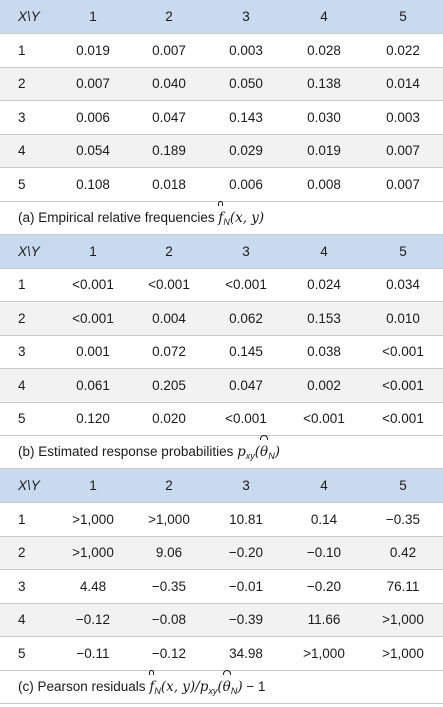 This screenshot has width=443, height=707. What do you see at coordinates (241, 452) in the screenshot?
I see `p-symbol: p` at bounding box center [241, 452].